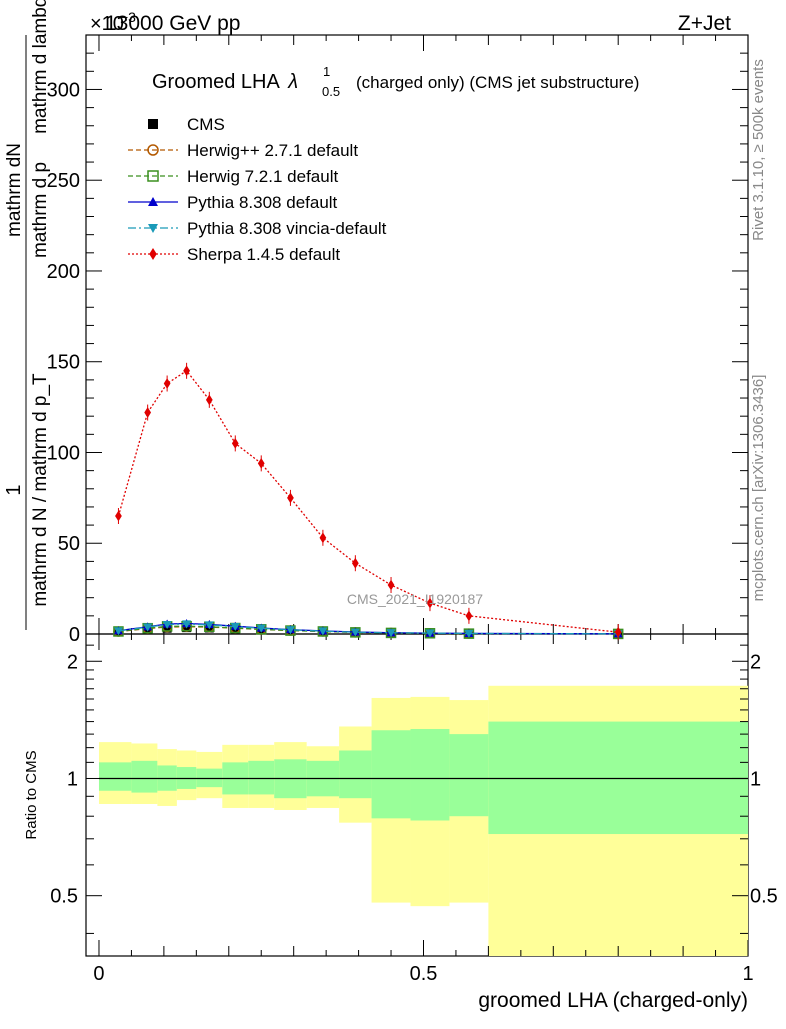 This screenshot has width=786, height=1029. What do you see at coordinates (40, 210) in the screenshot?
I see `ylabel-line-2: mathrm d p` at bounding box center [40, 210].